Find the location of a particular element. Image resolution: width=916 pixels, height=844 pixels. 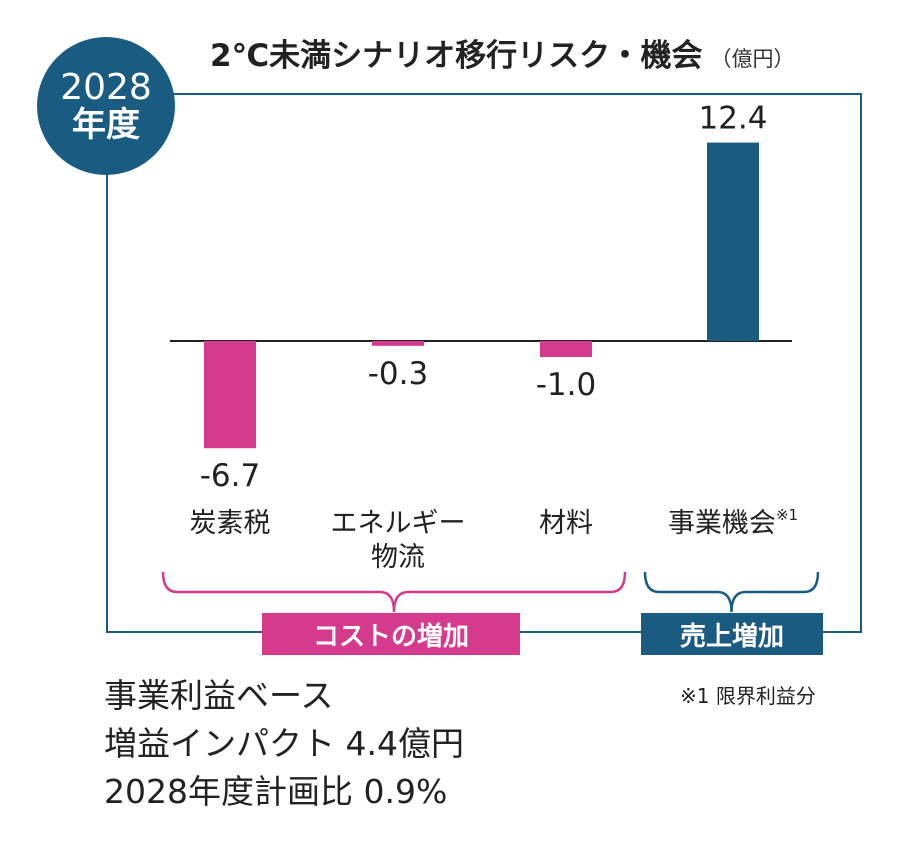

value-label-3: 12.4 is located at coordinates (732, 119).